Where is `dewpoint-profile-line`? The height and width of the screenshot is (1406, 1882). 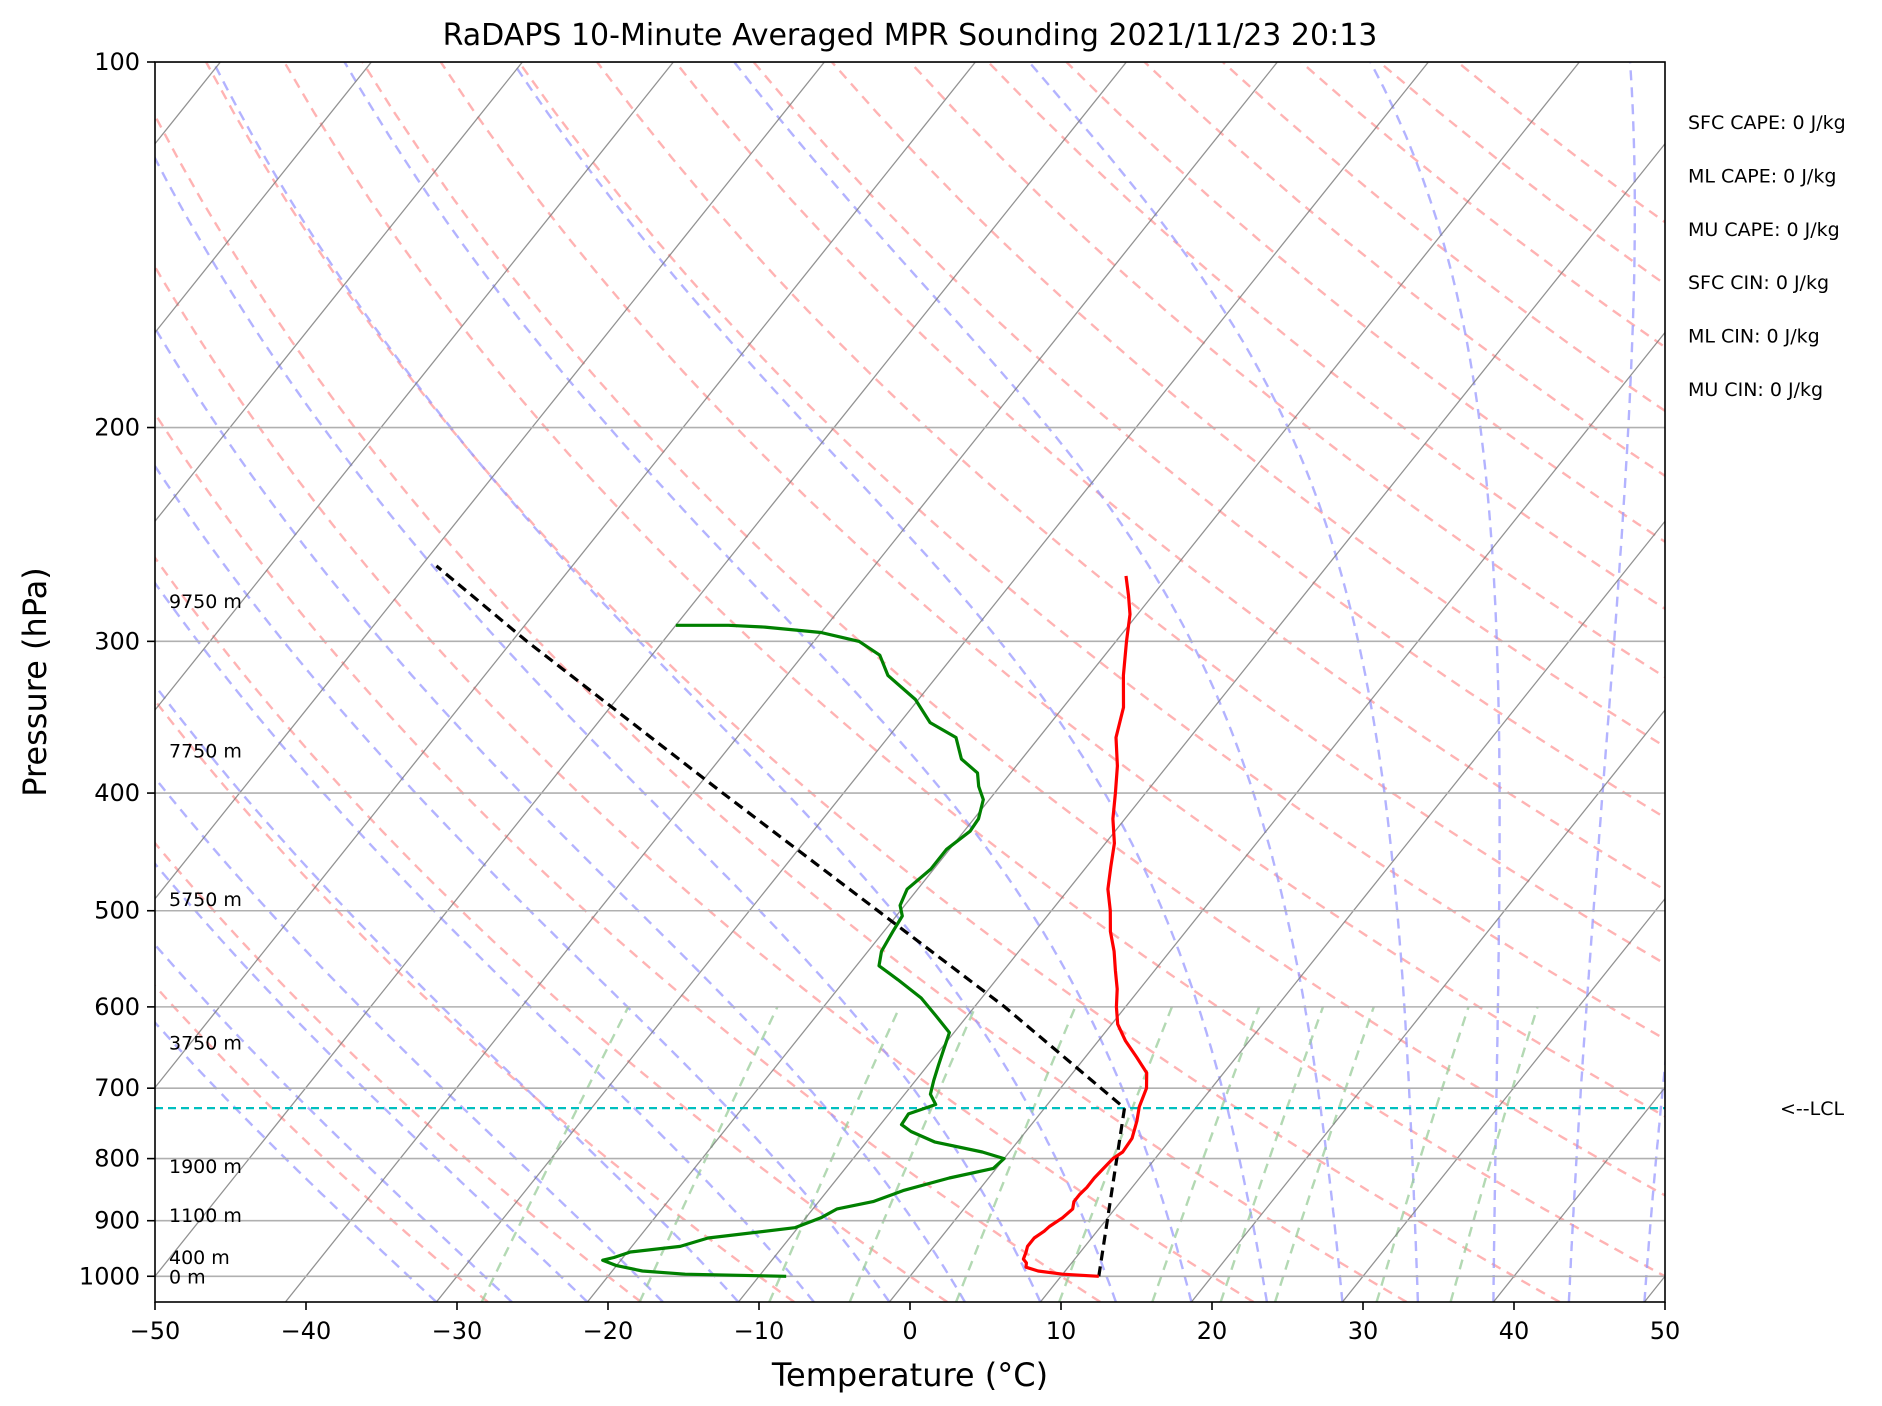
dewpoint-profile-line is located at coordinates (803, 950).